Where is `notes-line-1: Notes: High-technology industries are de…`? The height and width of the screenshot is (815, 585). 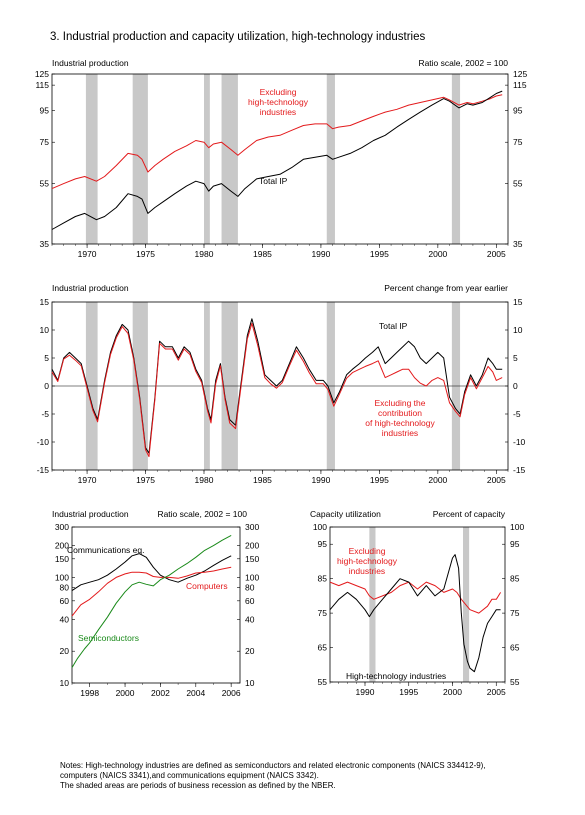
notes-line-1: Notes: High-technology industries are de… is located at coordinates (273, 765).